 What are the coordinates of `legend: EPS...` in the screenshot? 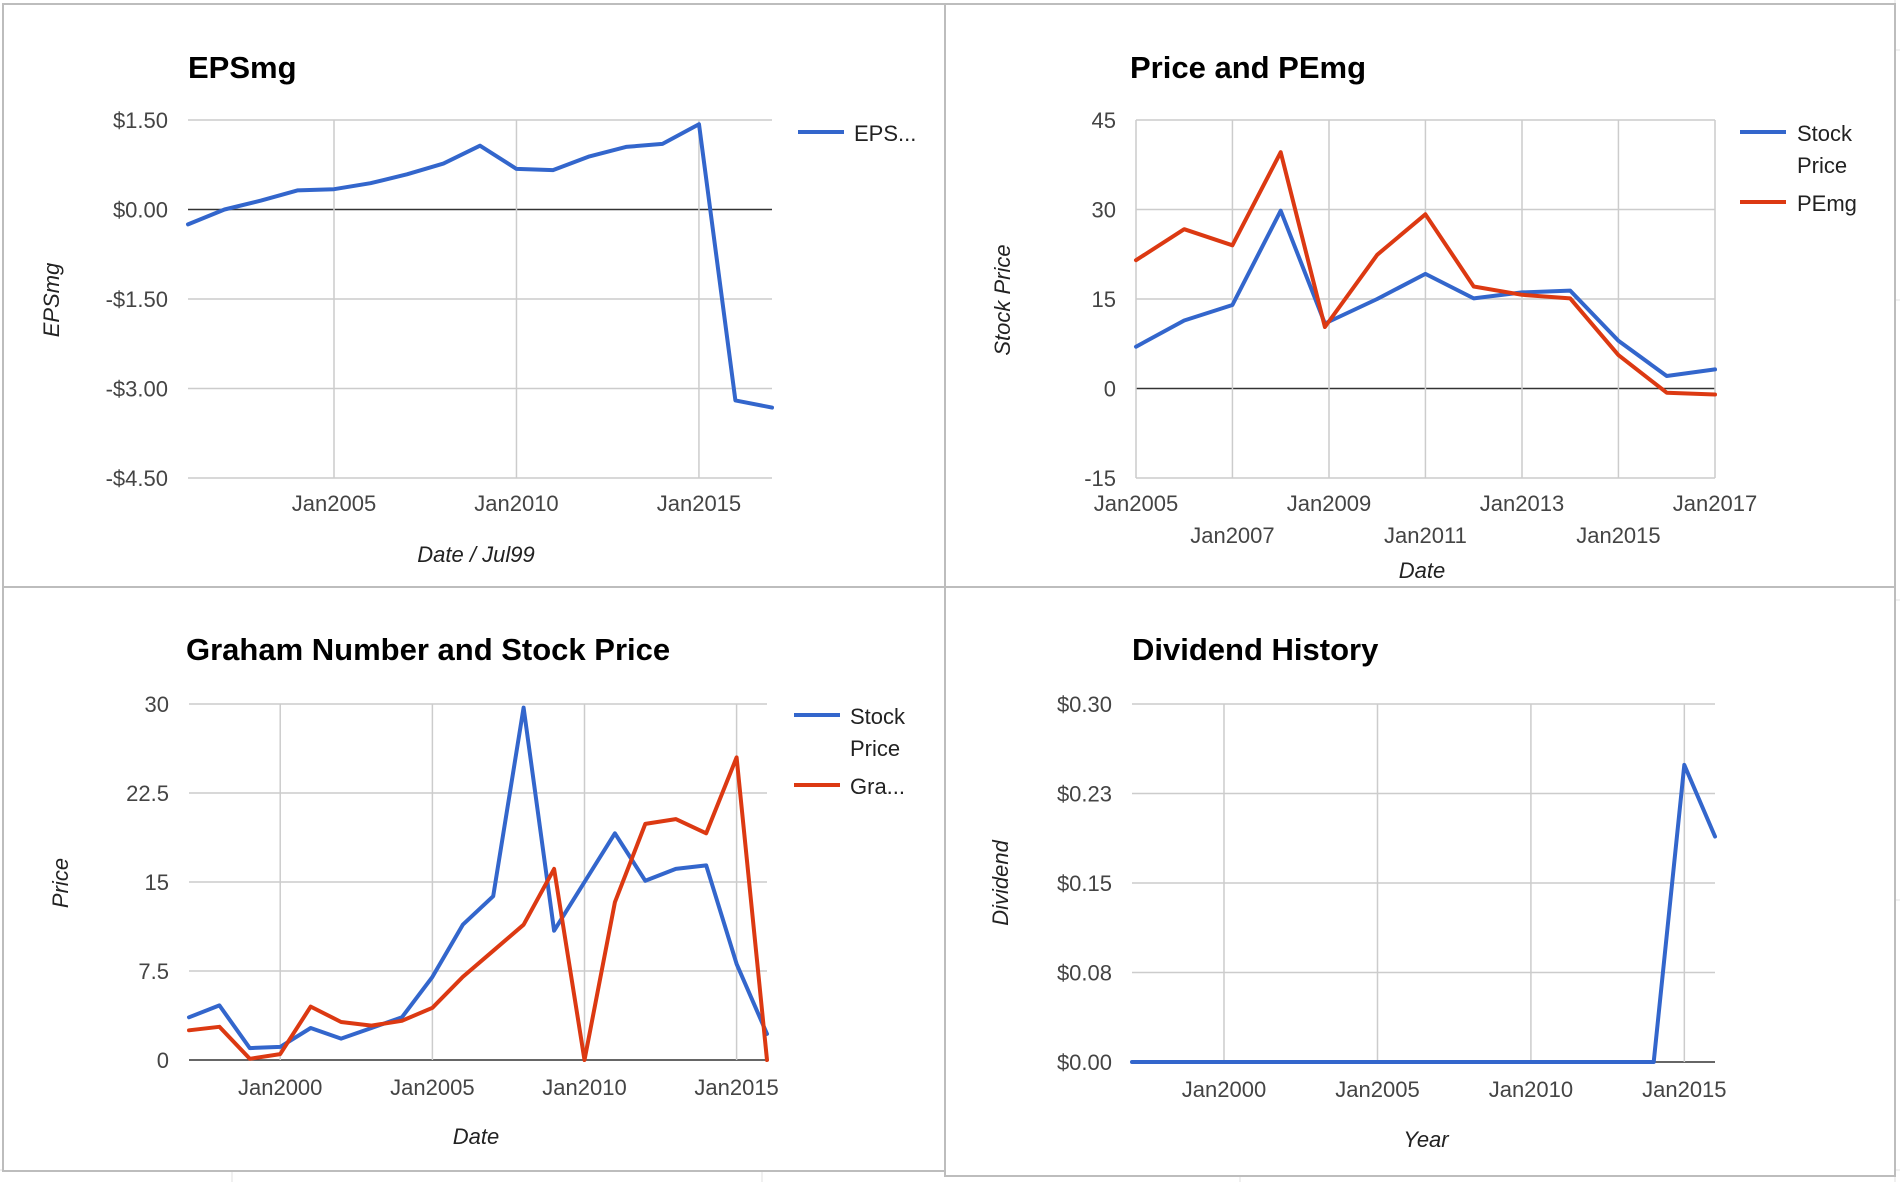 It's located at (857, 133).